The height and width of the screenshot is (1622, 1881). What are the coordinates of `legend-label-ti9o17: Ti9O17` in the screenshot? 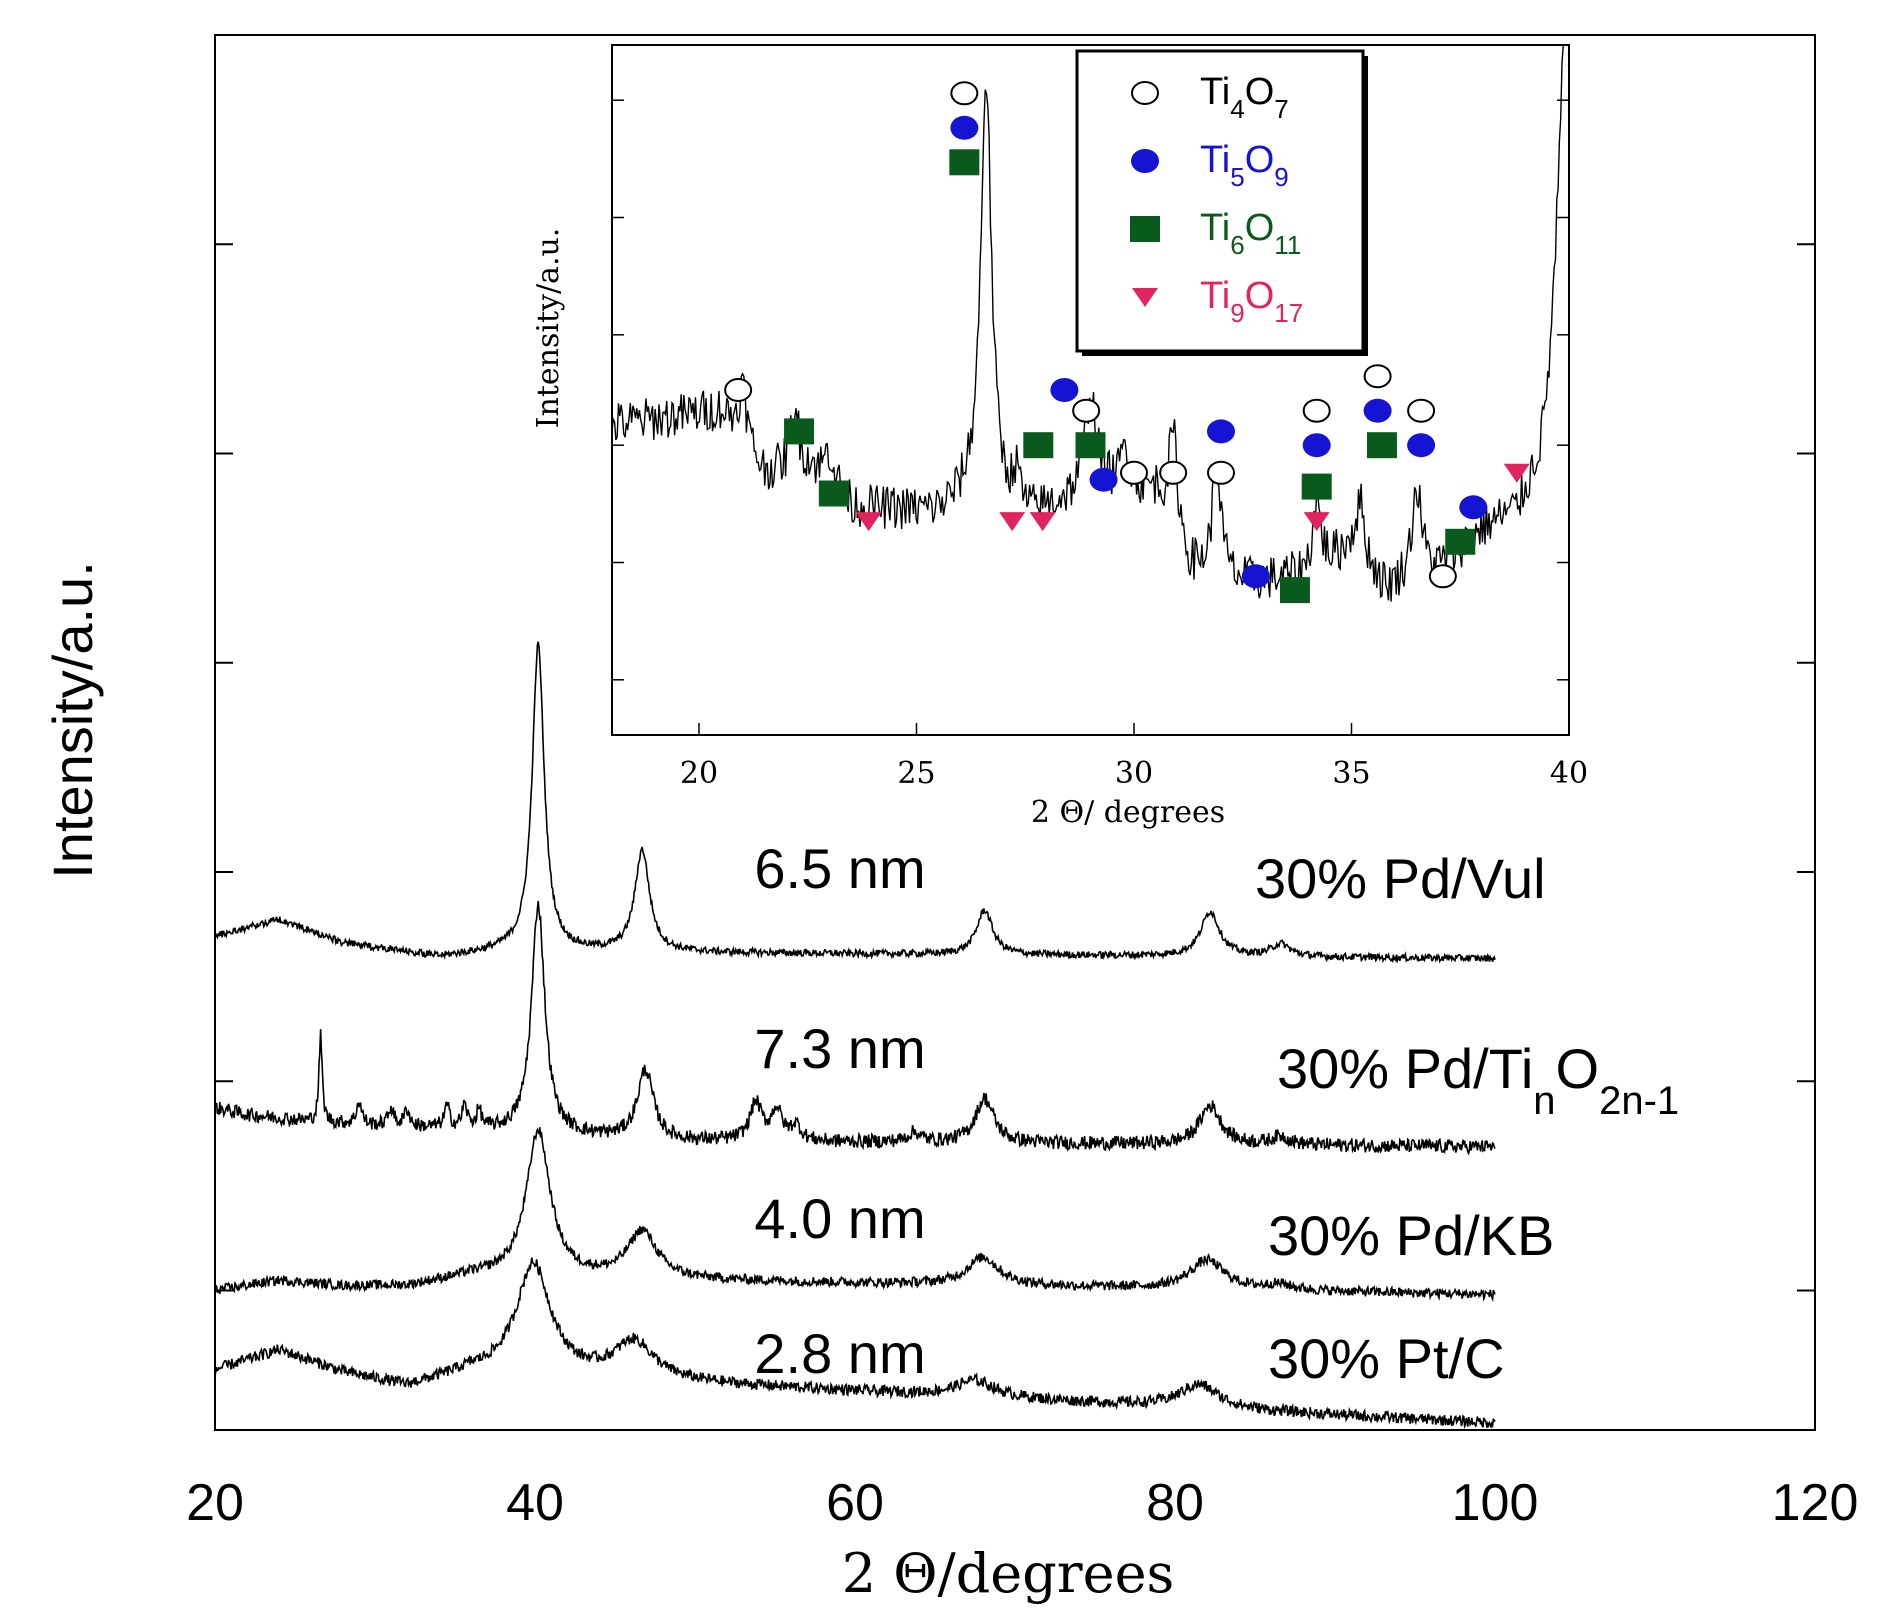 It's located at (1251, 301).